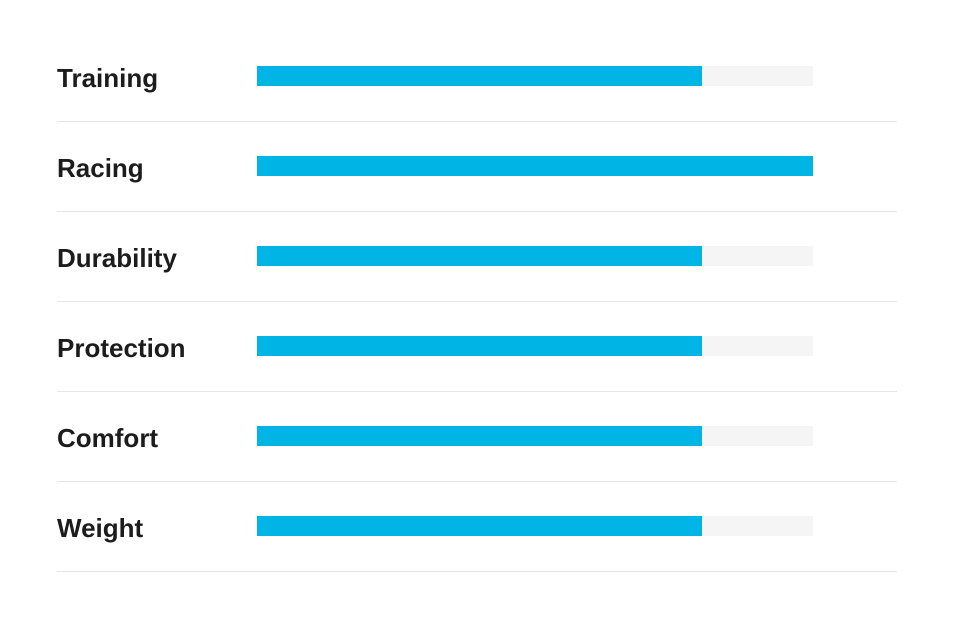 The image size is (969, 640). What do you see at coordinates (108, 438) in the screenshot?
I see `rating-label: Comfort` at bounding box center [108, 438].